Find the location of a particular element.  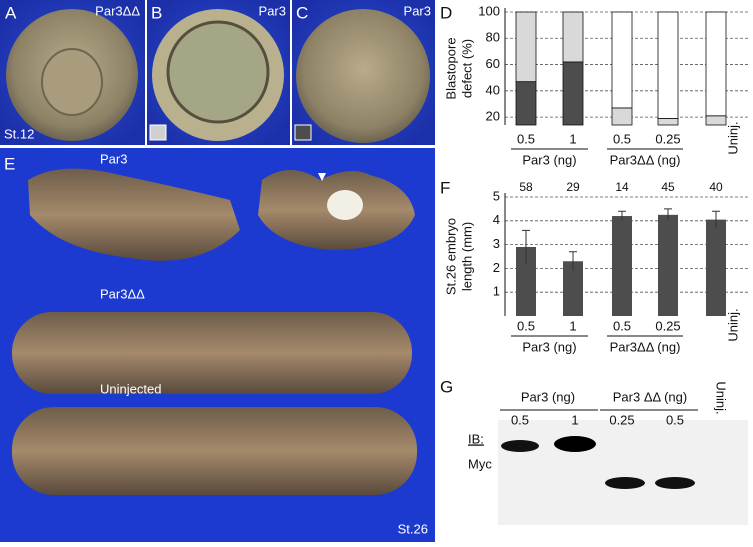

y-tick-label: 60 is located at coordinates (493, 63).